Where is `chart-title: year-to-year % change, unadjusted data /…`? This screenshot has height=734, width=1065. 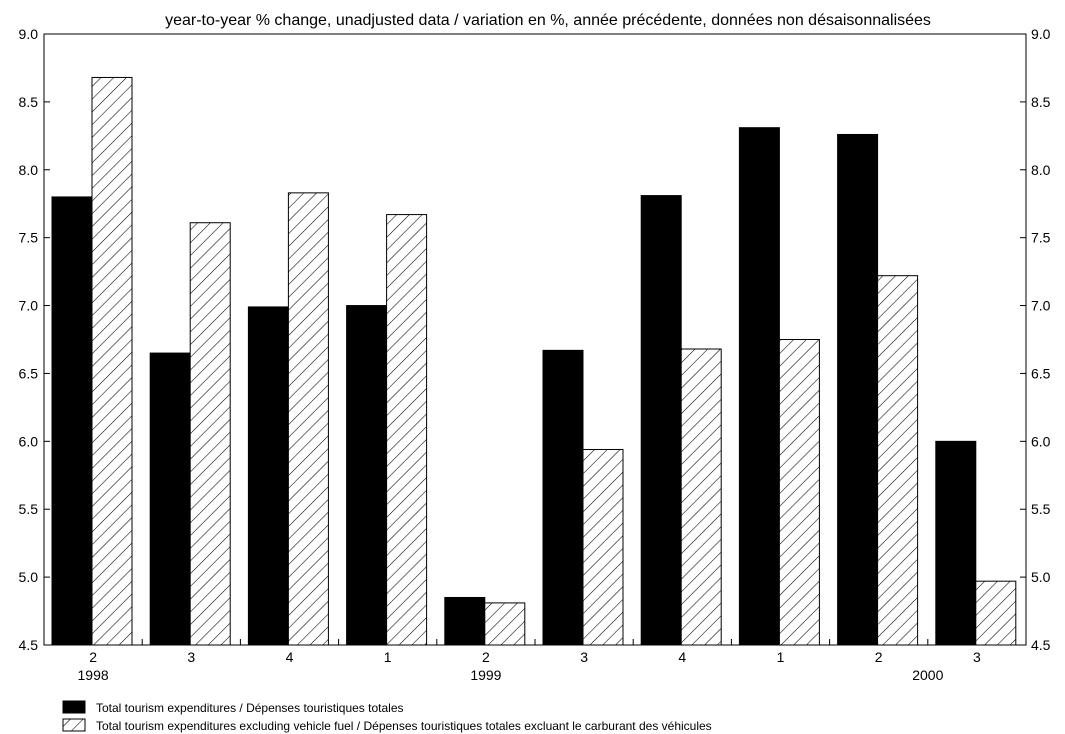
chart-title: year-to-year % change, unadjusted data /… is located at coordinates (548, 20).